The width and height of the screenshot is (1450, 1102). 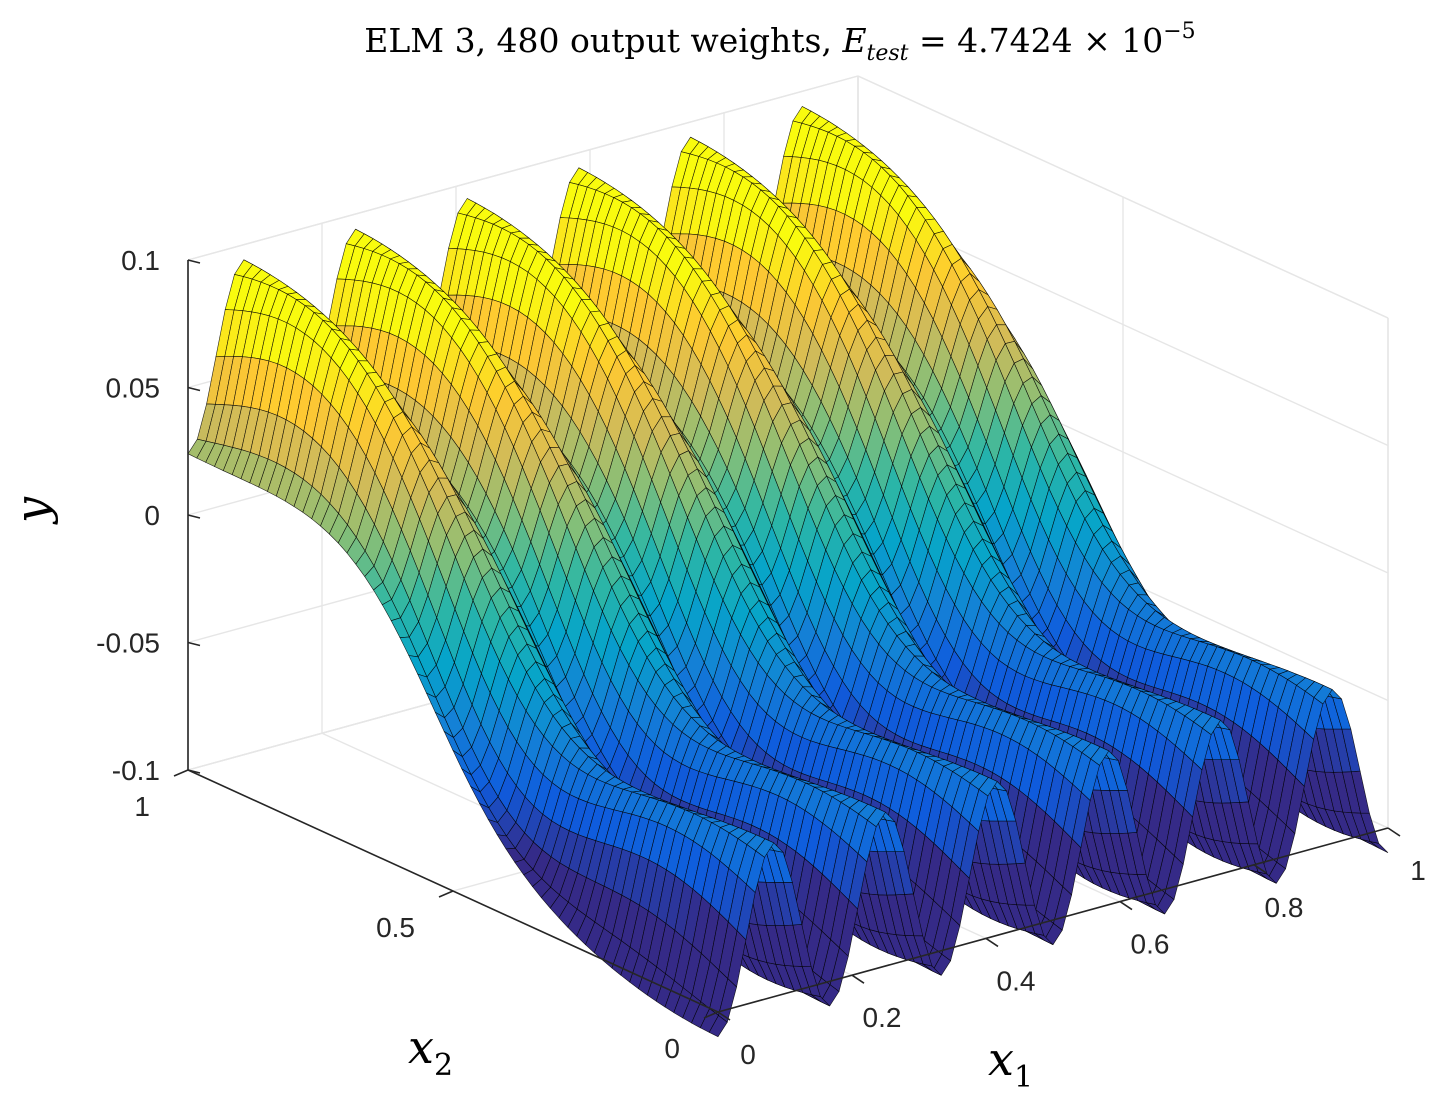 What do you see at coordinates (133, 388) in the screenshot?
I see `z-tick-label: 0.05` at bounding box center [133, 388].